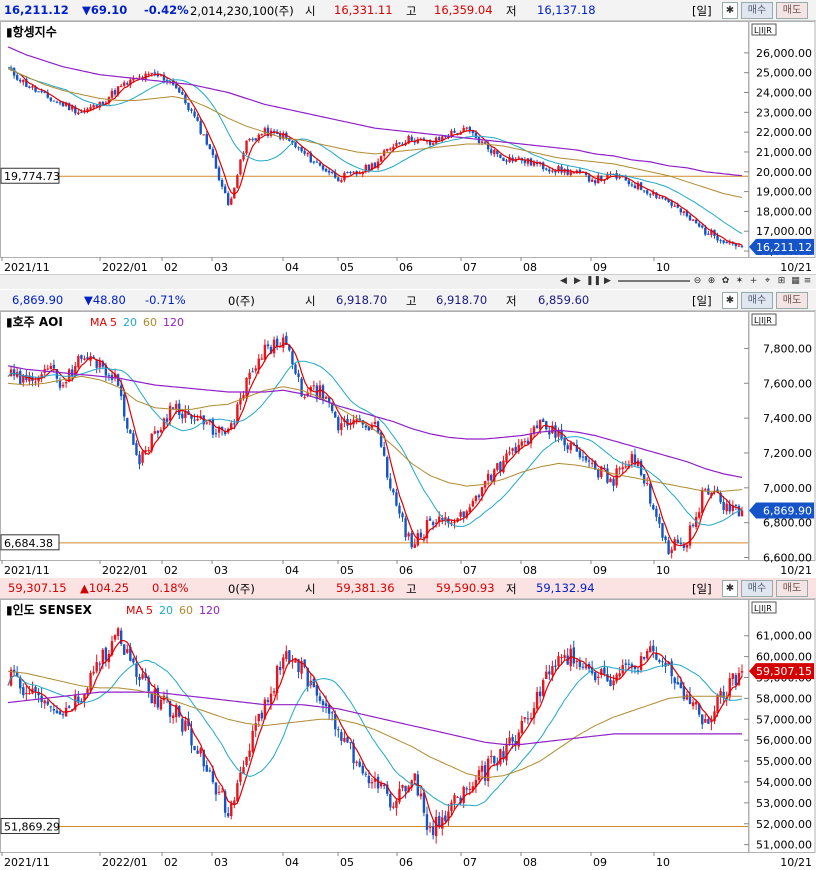  I want to click on x-tick-label: 06, so click(406, 570).